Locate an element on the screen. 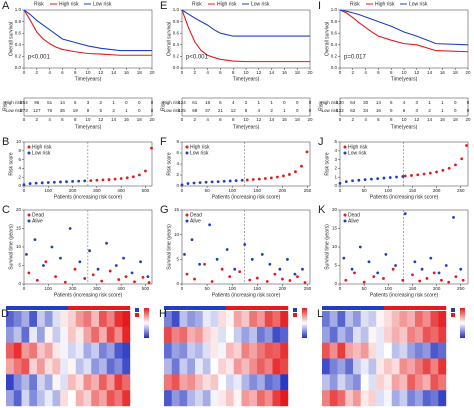 Image resolution: width=474 pixels, height=408 pixels. x-tick-label: 300 is located at coordinates (97, 288).